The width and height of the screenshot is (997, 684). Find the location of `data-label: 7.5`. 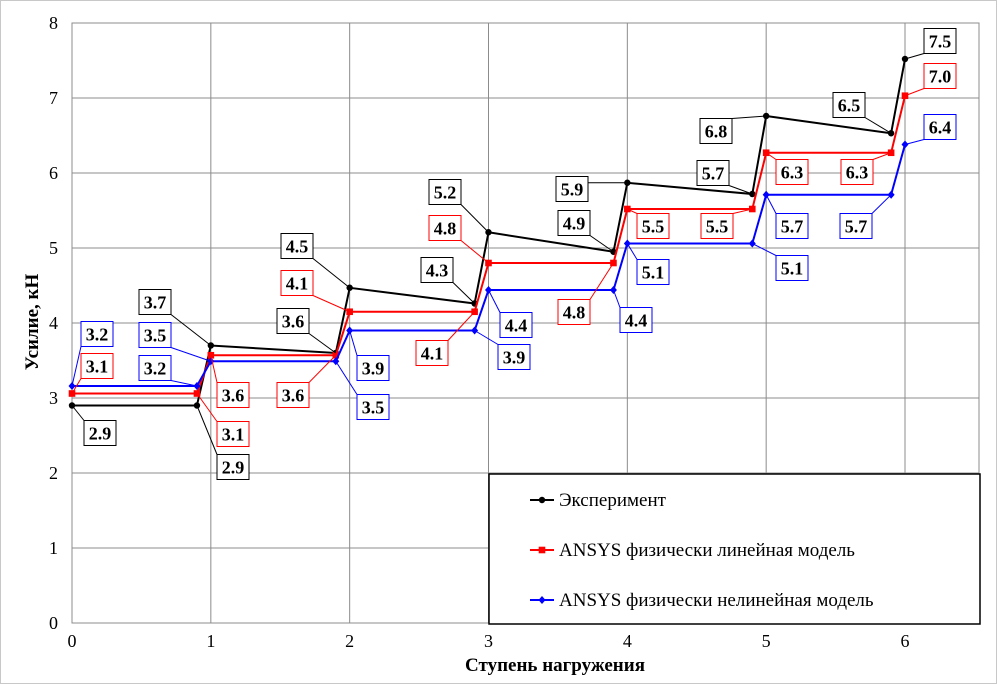

data-label: 7.5 is located at coordinates (940, 42).